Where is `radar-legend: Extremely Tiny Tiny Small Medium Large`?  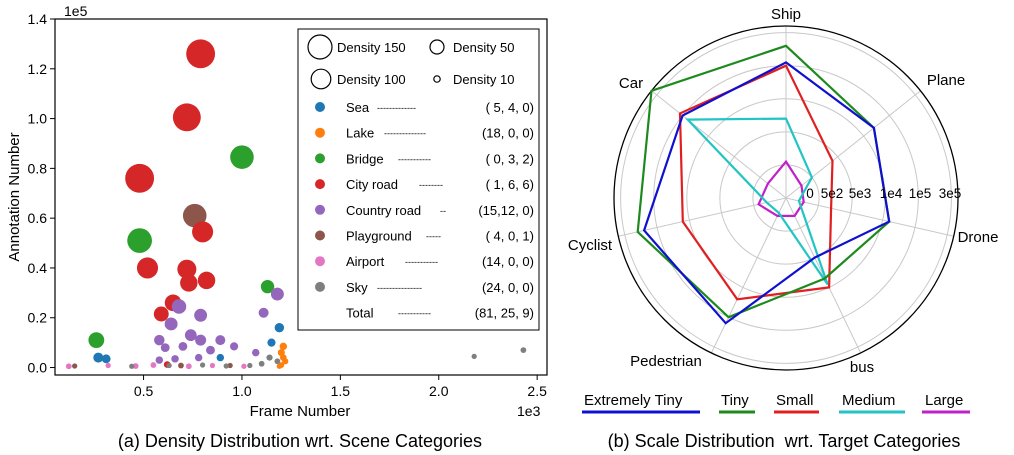
radar-legend: Extremely Tiny Tiny Small Medium Large is located at coordinates (776, 403).